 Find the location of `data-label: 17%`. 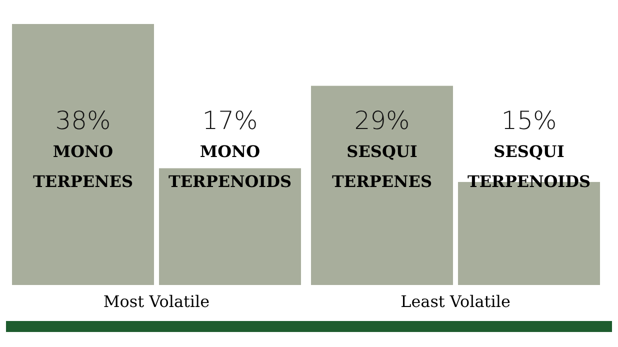

data-label: 17% is located at coordinates (230, 120).